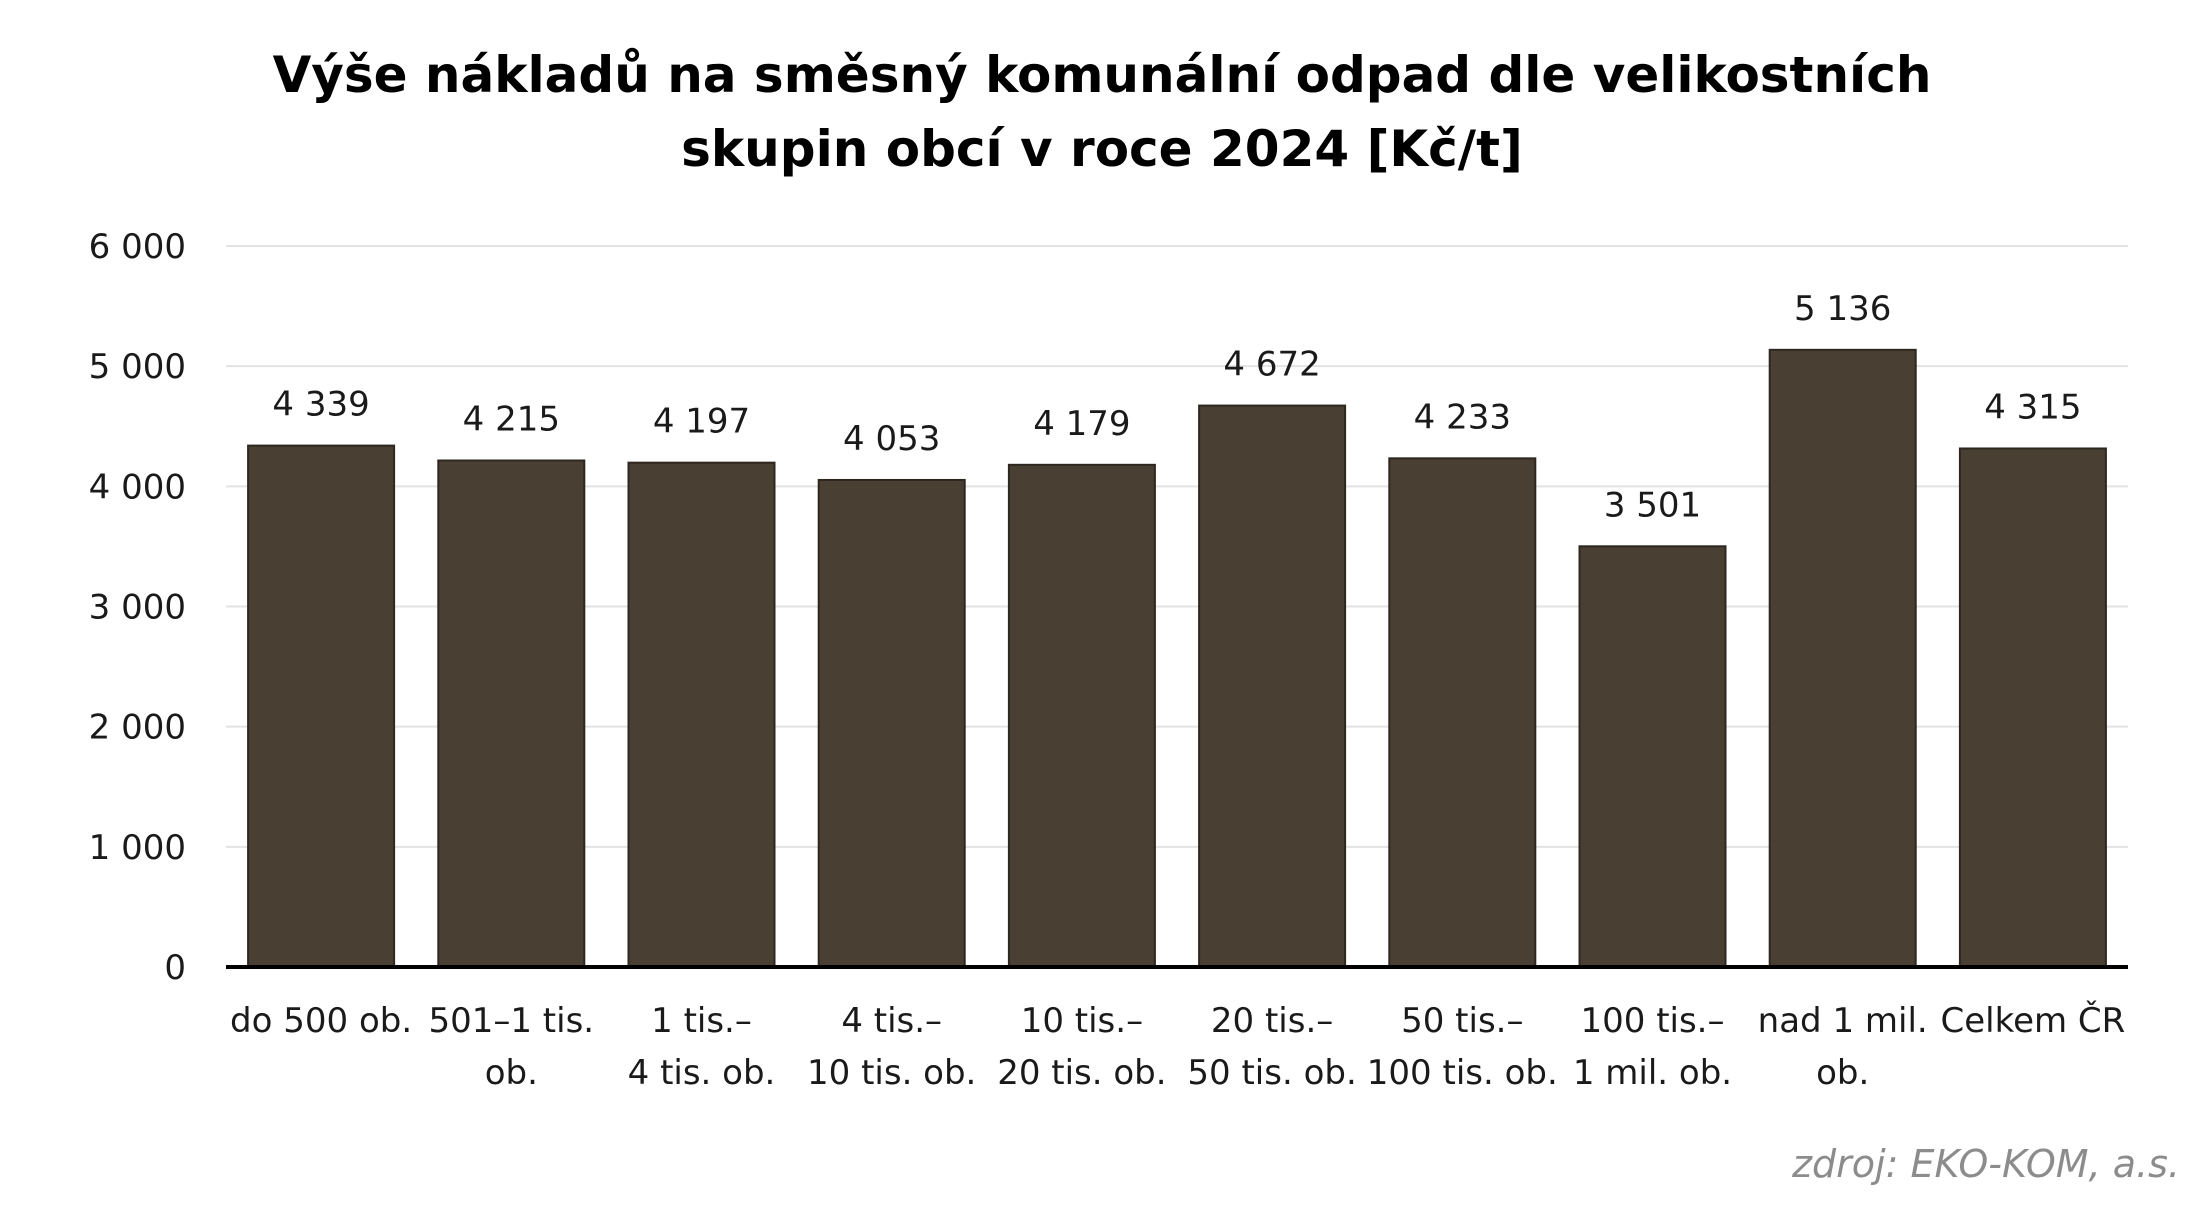  I want to click on x-tick-label: 100 tis.–, so click(1652, 1021).